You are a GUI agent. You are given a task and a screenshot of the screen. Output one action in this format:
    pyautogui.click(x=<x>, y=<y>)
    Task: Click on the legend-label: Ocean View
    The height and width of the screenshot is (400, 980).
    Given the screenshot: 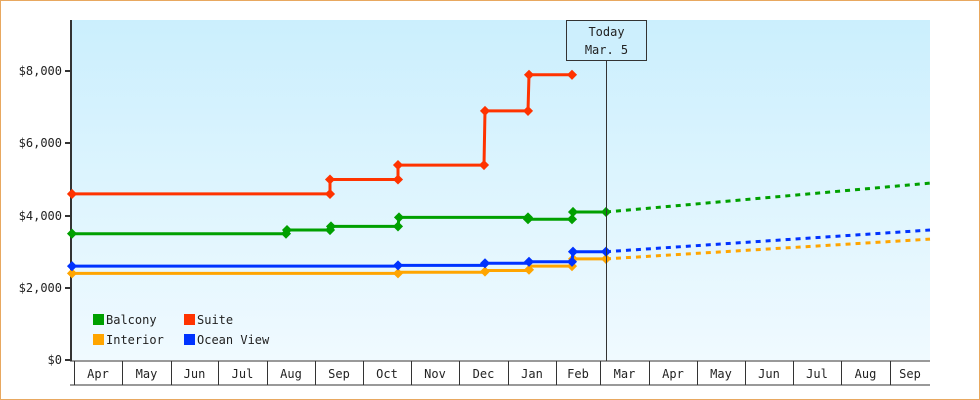 What is the action you would take?
    pyautogui.click(x=233, y=340)
    